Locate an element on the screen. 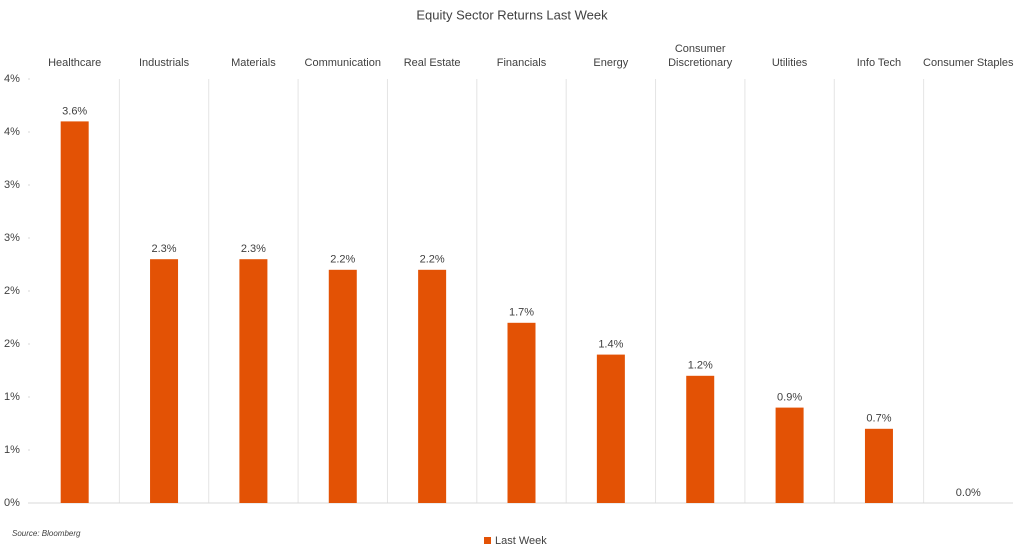 This screenshot has height=556, width=1024. data-label: 0.0% is located at coordinates (968, 493).